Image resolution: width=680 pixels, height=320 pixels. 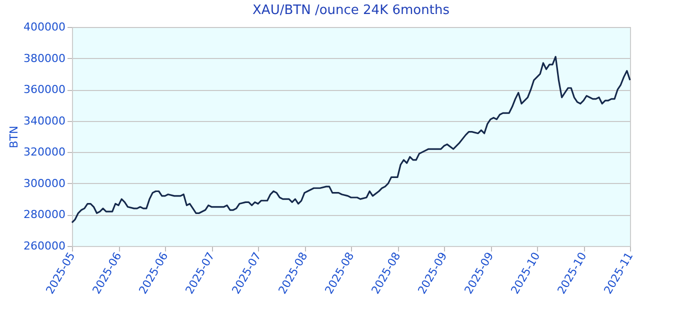 I want to click on y-tick-label: 400000, so click(x=45, y=27).